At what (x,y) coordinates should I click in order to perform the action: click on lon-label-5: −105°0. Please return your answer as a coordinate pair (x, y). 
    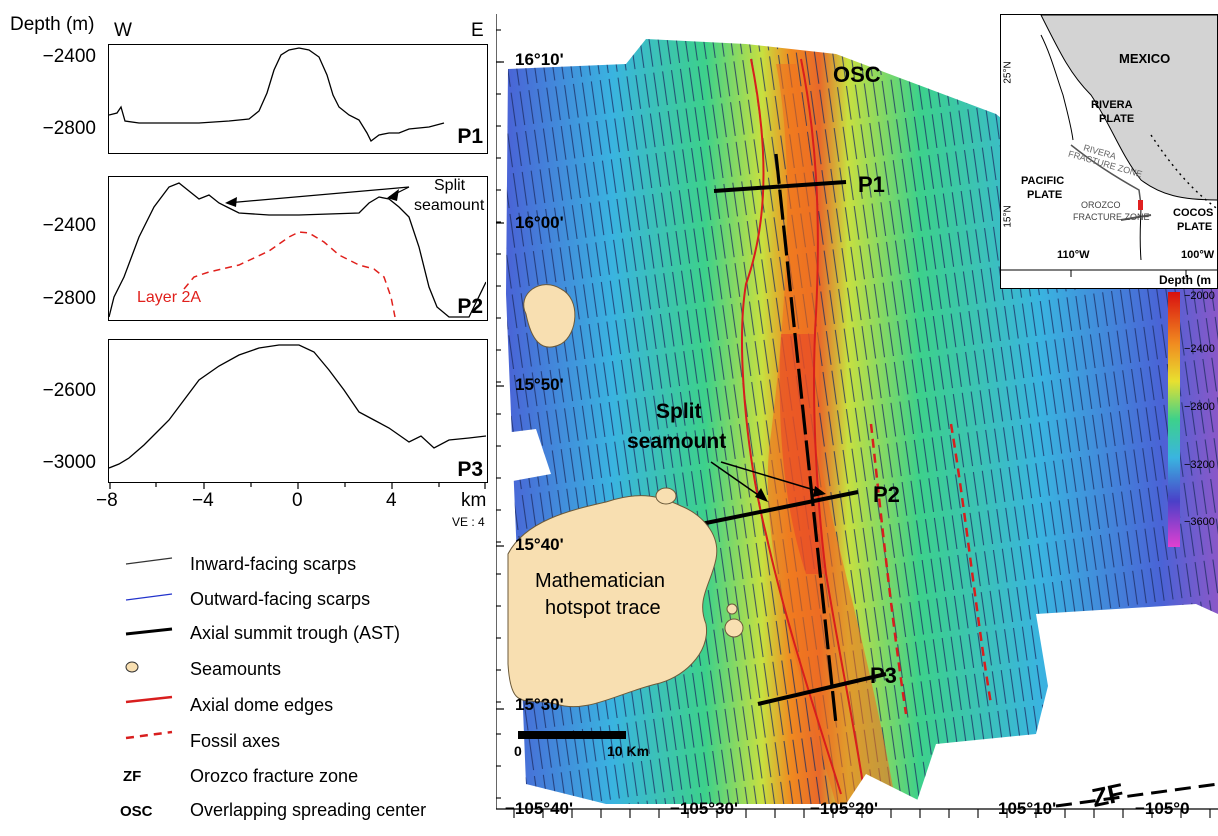
    Looking at the image, I should click on (1162, 808).